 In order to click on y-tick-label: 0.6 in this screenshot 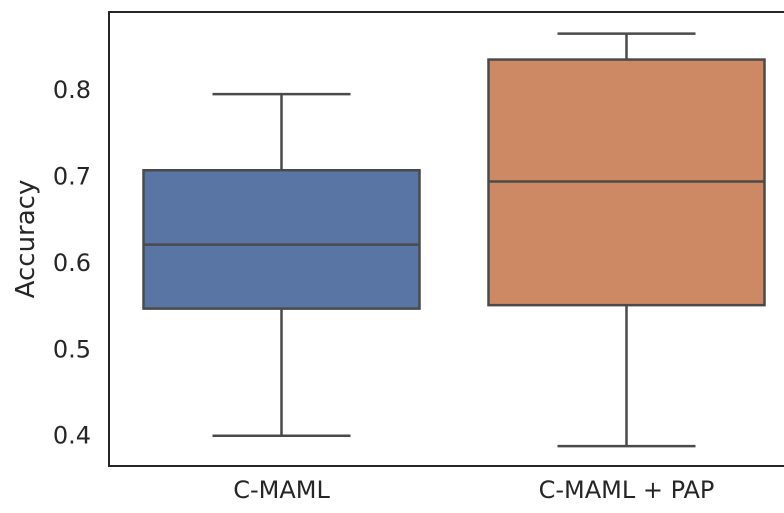, I will do `click(72, 263)`.